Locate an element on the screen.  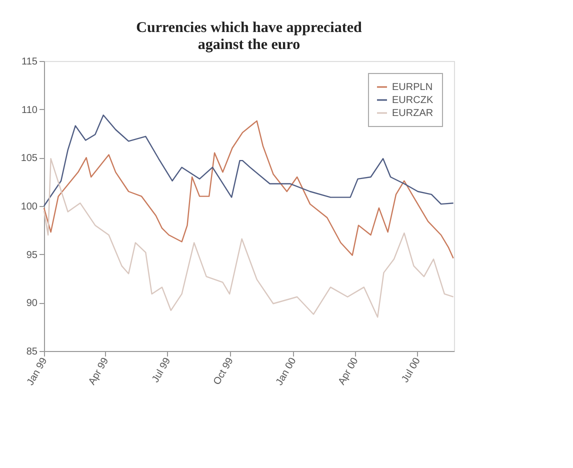
x-tick-label: Jul 00 is located at coordinates (412, 370).